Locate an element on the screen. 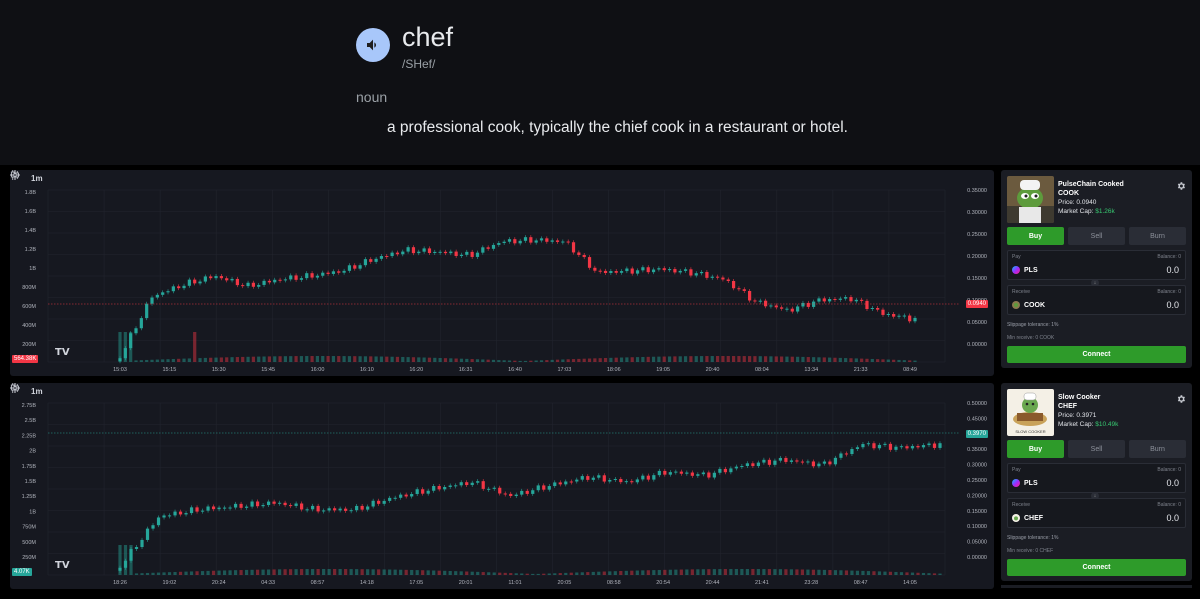 This screenshot has height=599, width=1200. receive-token: CHEF is located at coordinates (1027, 518).